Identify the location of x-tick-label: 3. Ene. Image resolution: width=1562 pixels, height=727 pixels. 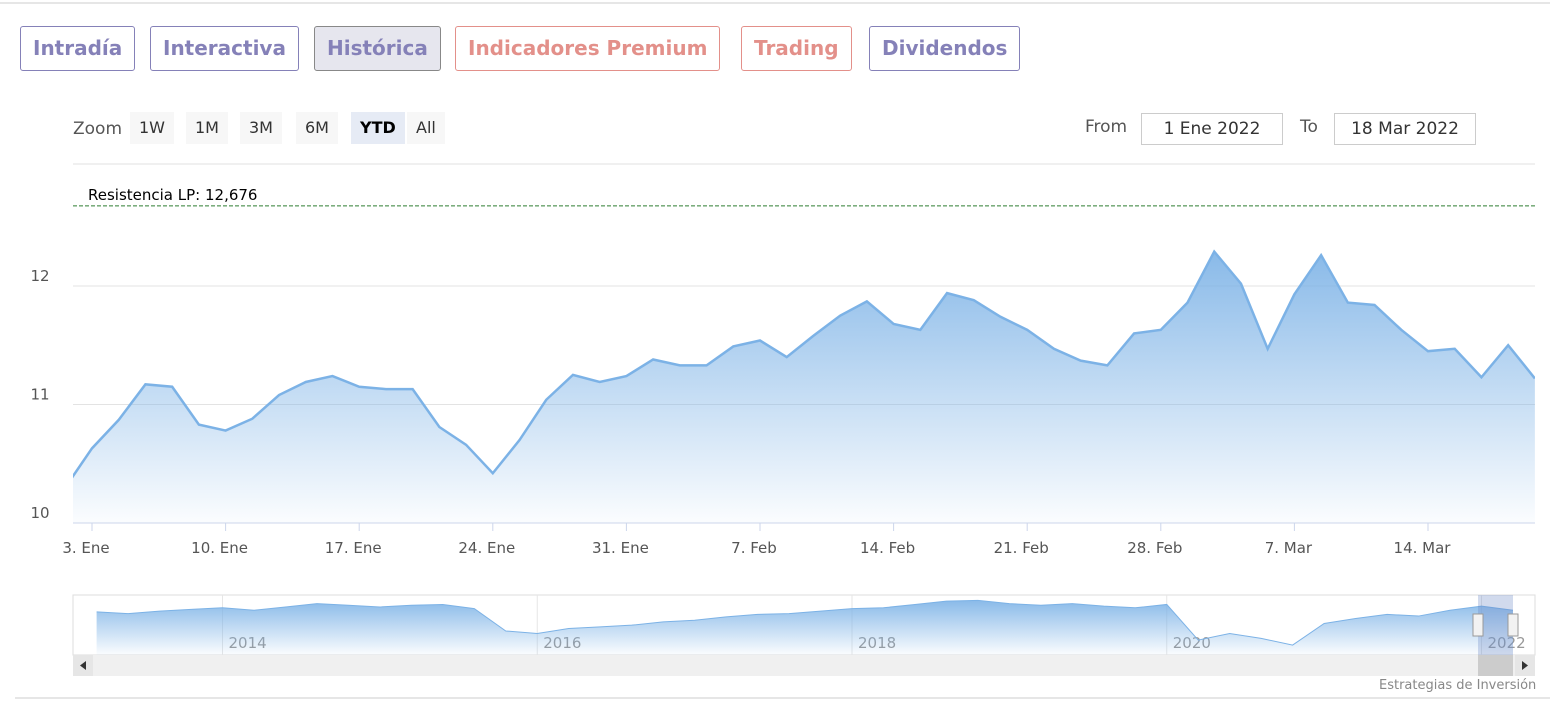
(85, 548).